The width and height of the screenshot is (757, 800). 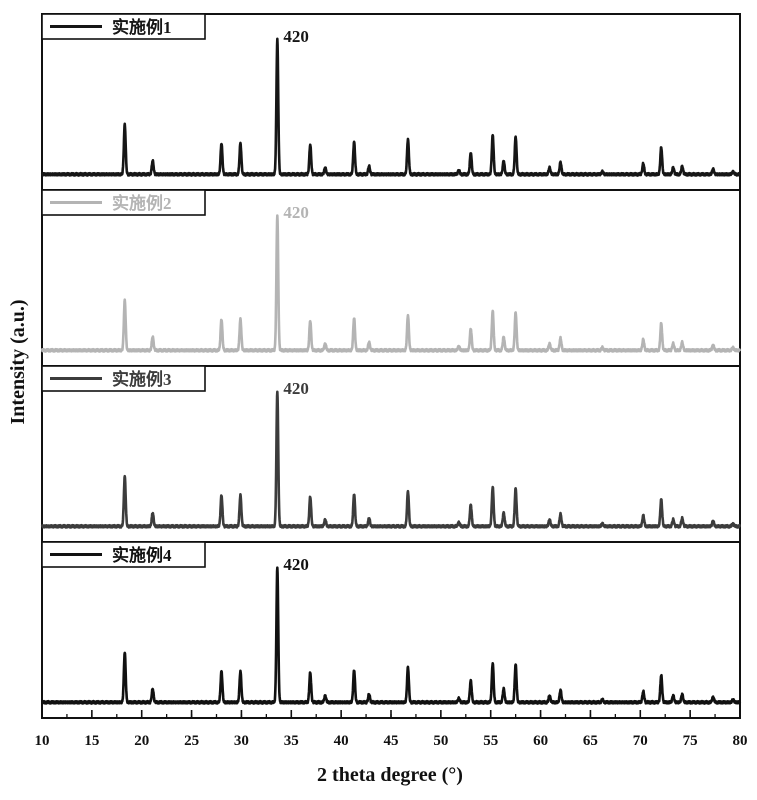 I want to click on legend-label: 实施例3, so click(x=142, y=379).